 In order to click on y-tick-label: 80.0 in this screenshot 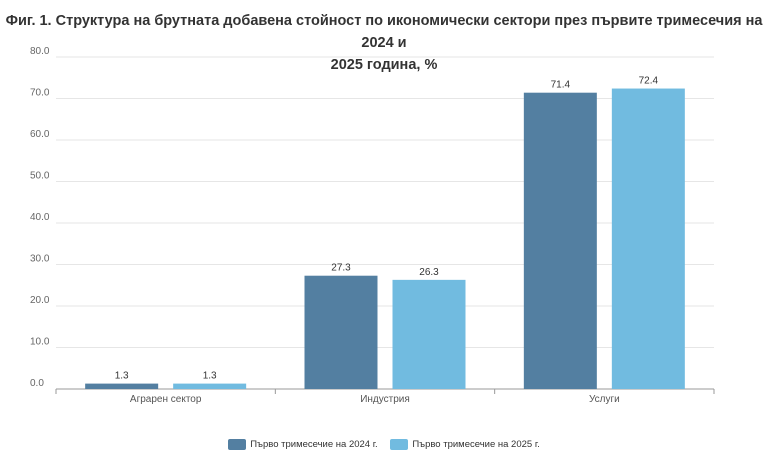, I will do `click(40, 51)`.